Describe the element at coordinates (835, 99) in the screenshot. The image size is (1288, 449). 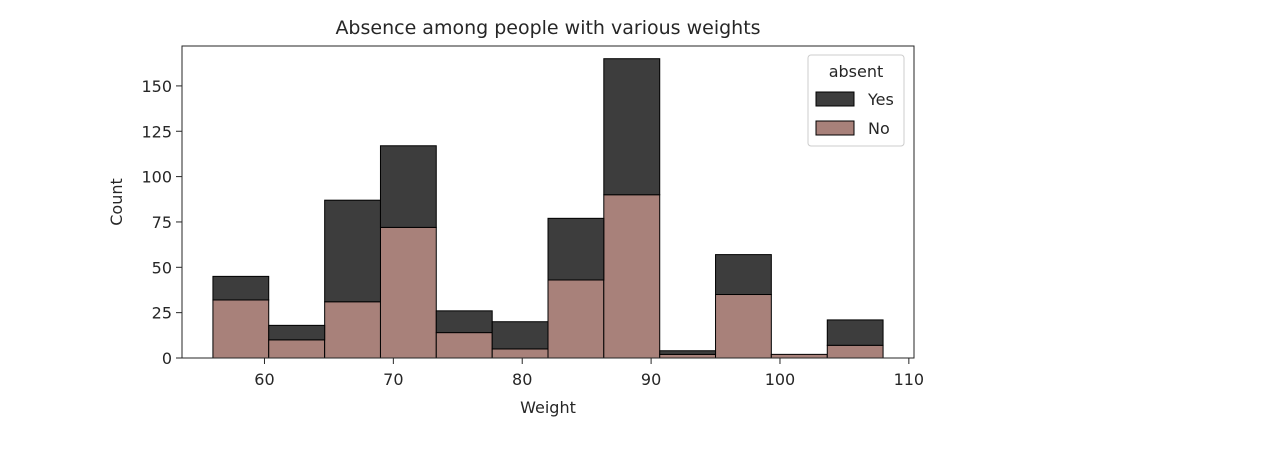
I see `legend-swatch-yes` at that location.